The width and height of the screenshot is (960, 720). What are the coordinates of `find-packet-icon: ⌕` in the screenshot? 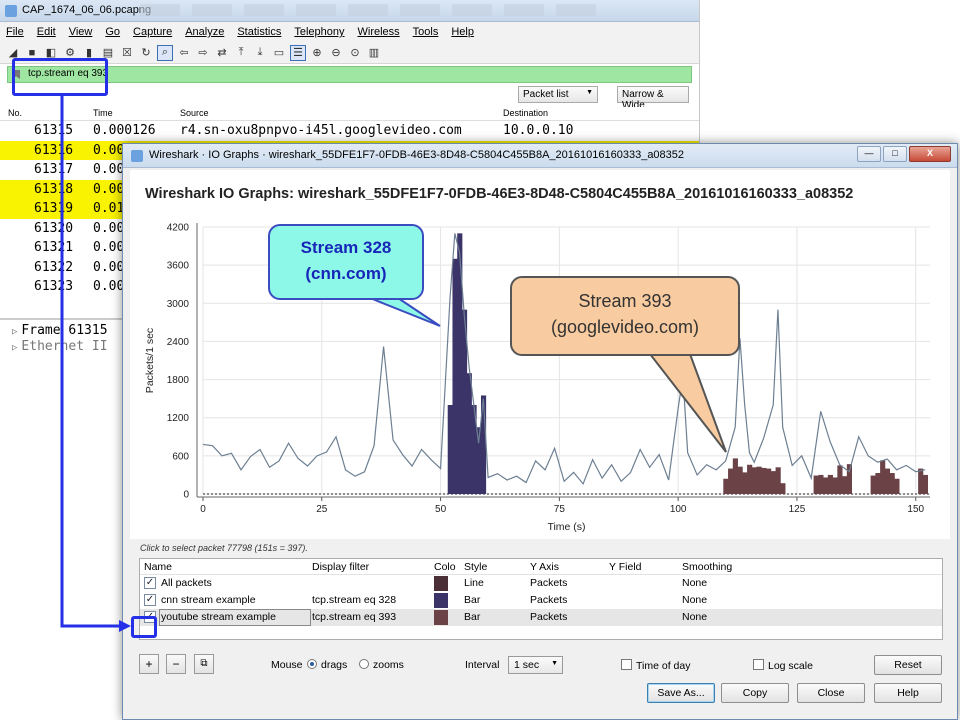 It's located at (165, 52).